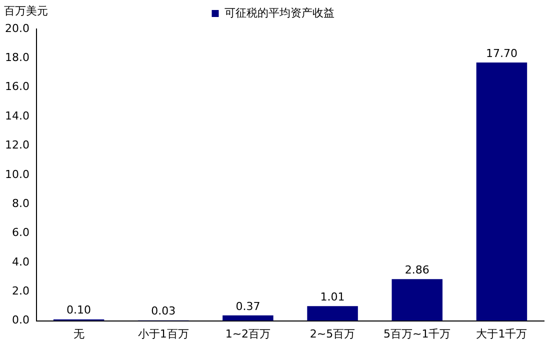  Describe the element at coordinates (21, 261) in the screenshot. I see `y-tick-label: 4.0` at that location.